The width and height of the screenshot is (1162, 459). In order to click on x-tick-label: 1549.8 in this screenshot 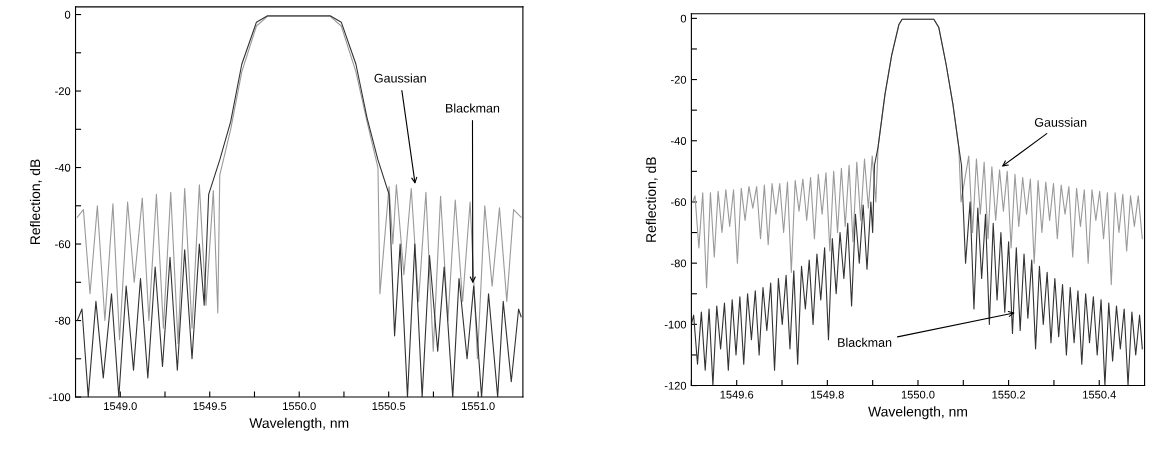, I will do `click(827, 394)`.